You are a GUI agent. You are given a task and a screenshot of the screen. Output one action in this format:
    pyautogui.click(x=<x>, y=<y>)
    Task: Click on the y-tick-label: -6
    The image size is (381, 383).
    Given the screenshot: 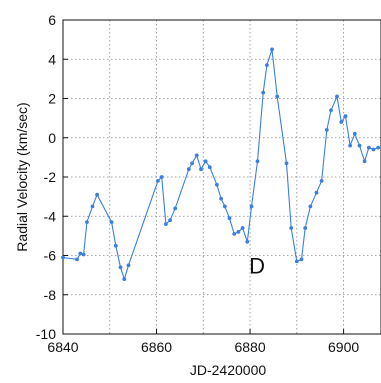 What is the action you would take?
    pyautogui.click(x=50, y=256)
    